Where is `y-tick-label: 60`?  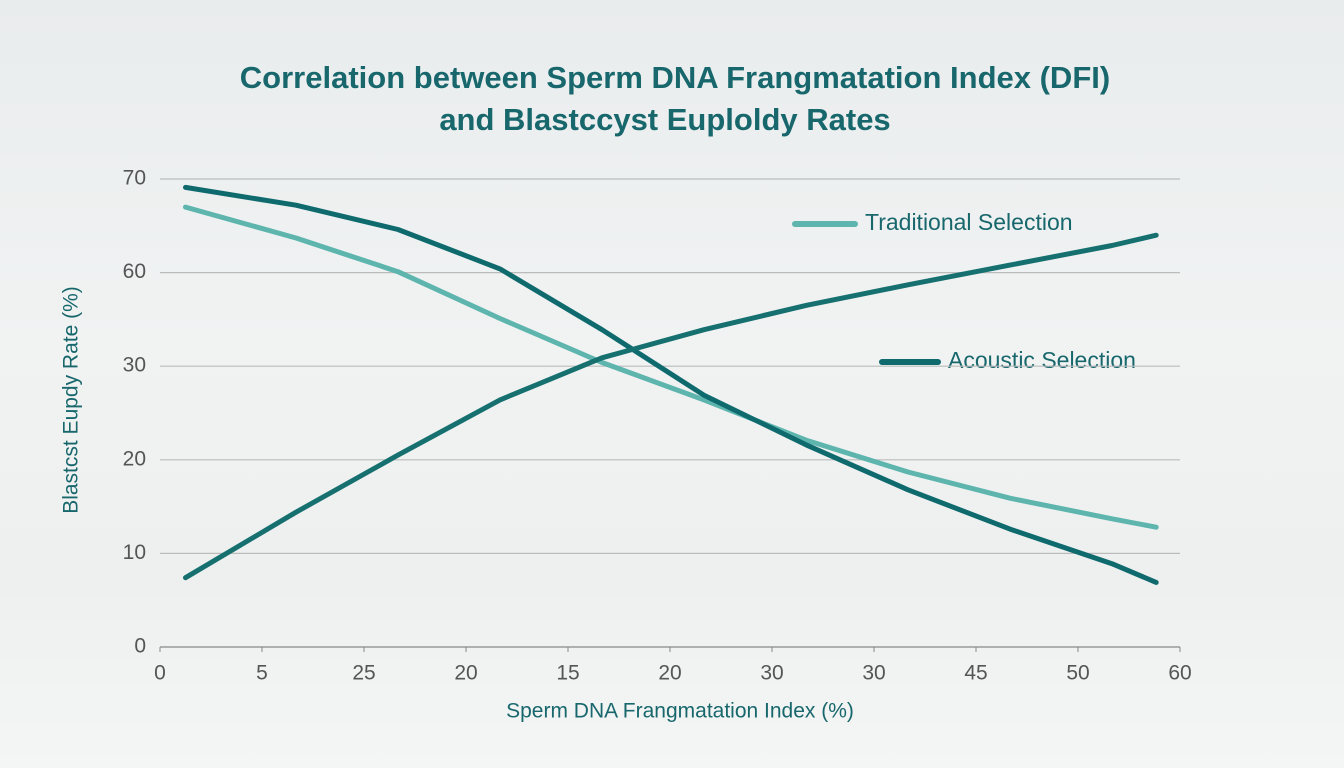
y-tick-label: 60 is located at coordinates (134, 271).